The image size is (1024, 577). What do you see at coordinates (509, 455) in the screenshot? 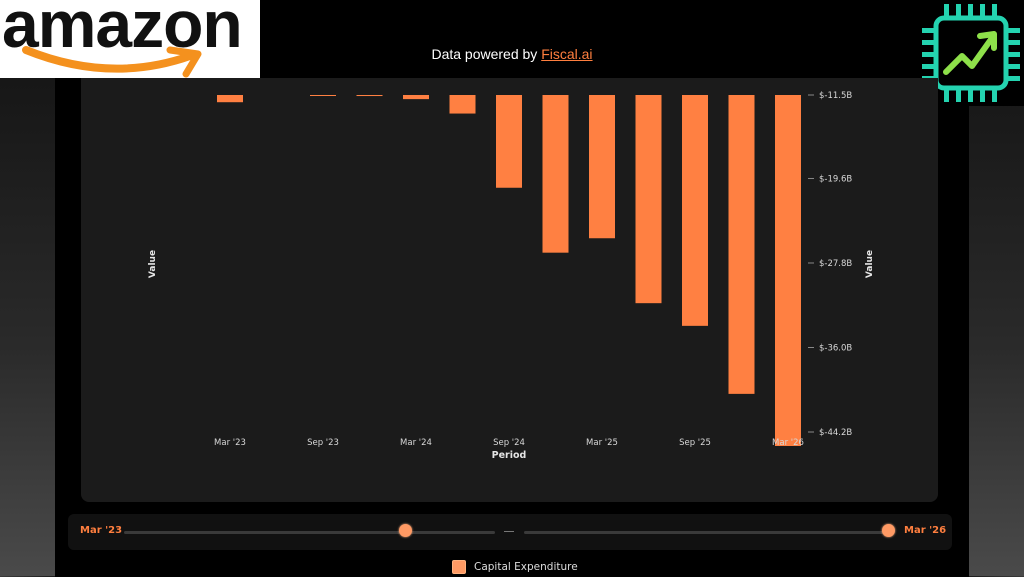
I see `x-axis-title: Period` at bounding box center [509, 455].